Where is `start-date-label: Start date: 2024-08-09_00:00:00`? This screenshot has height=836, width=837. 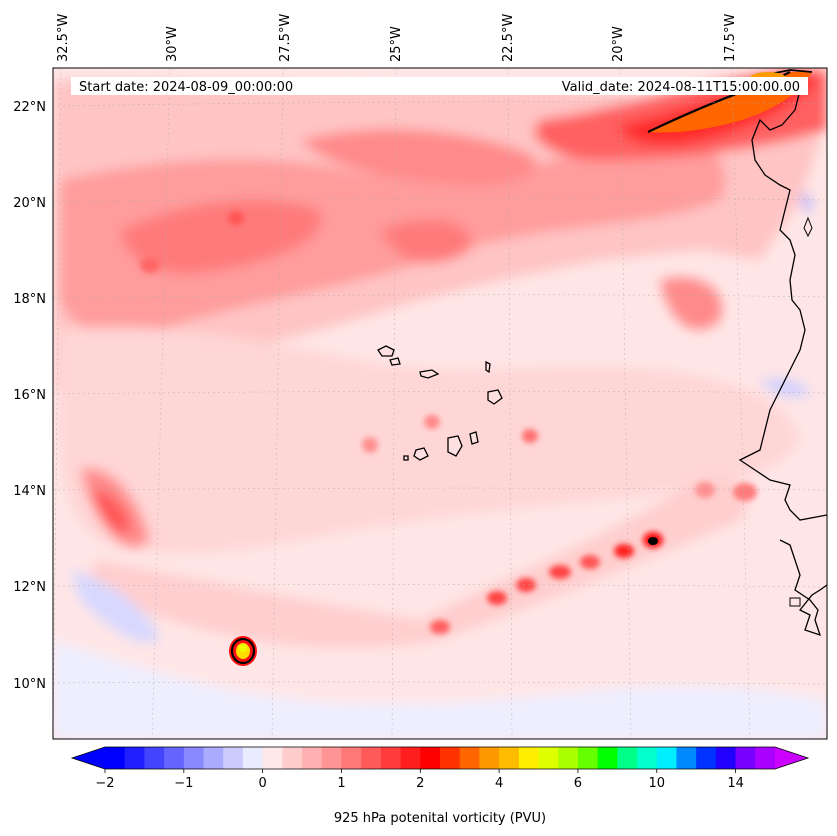 start-date-label: Start date: 2024-08-09_00:00:00 is located at coordinates (186, 87).